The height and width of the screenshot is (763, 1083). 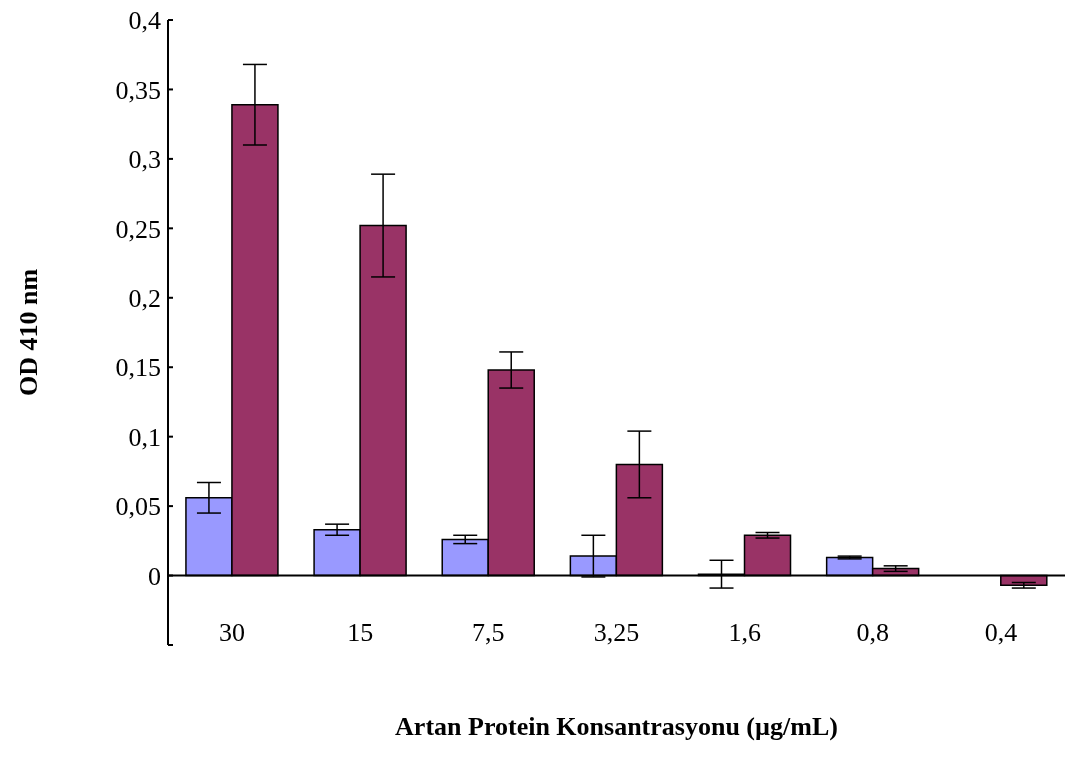 What do you see at coordinates (138, 507) in the screenshot?
I see `y-tick-label: 0,05` at bounding box center [138, 507].